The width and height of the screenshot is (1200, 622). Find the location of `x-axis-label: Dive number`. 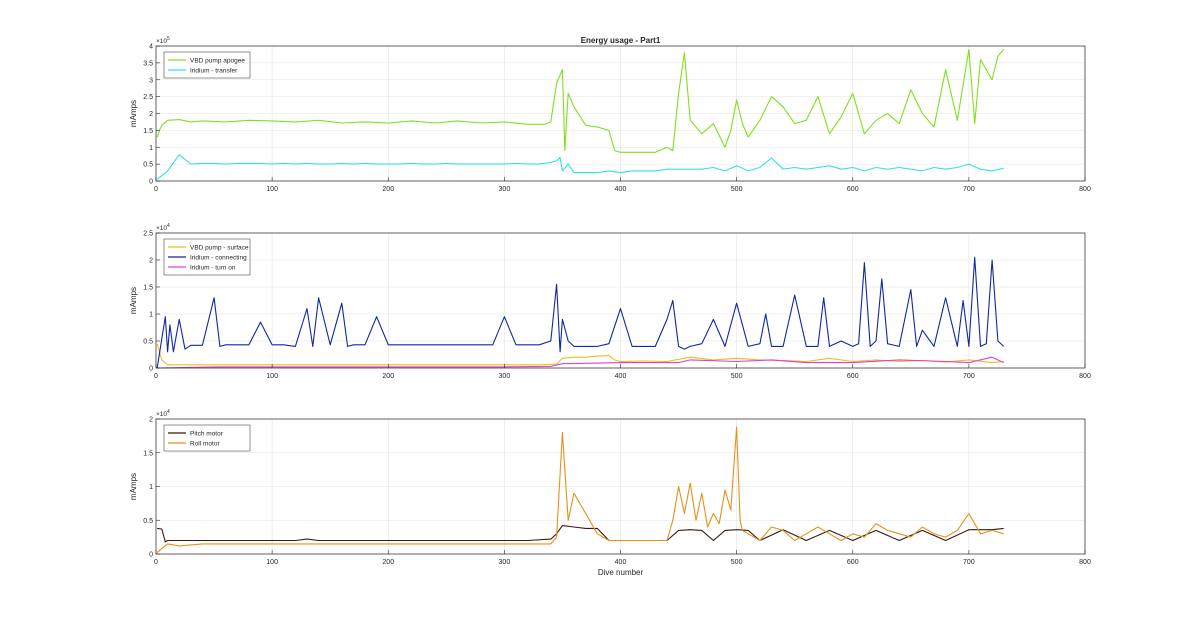

x-axis-label: Dive number is located at coordinates (621, 572).